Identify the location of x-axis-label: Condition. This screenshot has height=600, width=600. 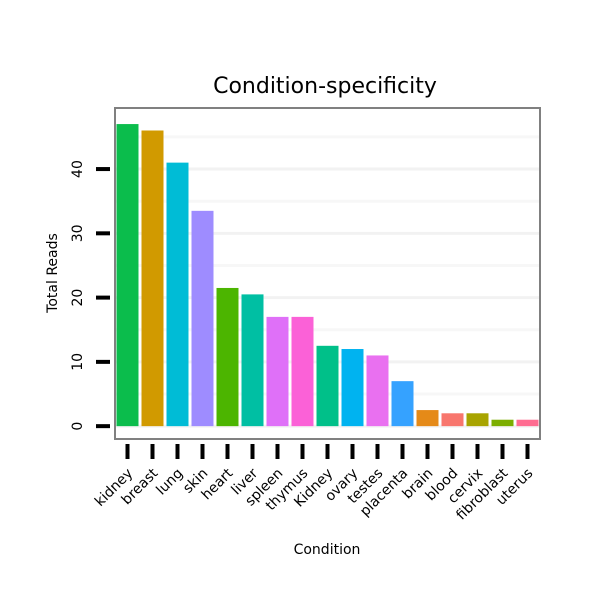
(327, 550).